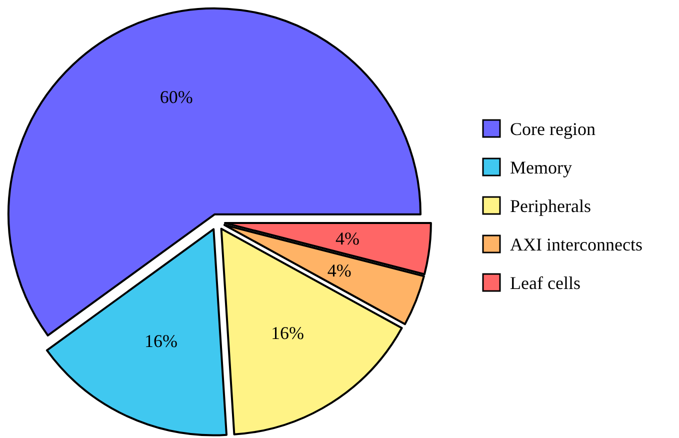 Image resolution: width=679 pixels, height=438 pixels. I want to click on legend-label: Leaf cells, so click(545, 283).